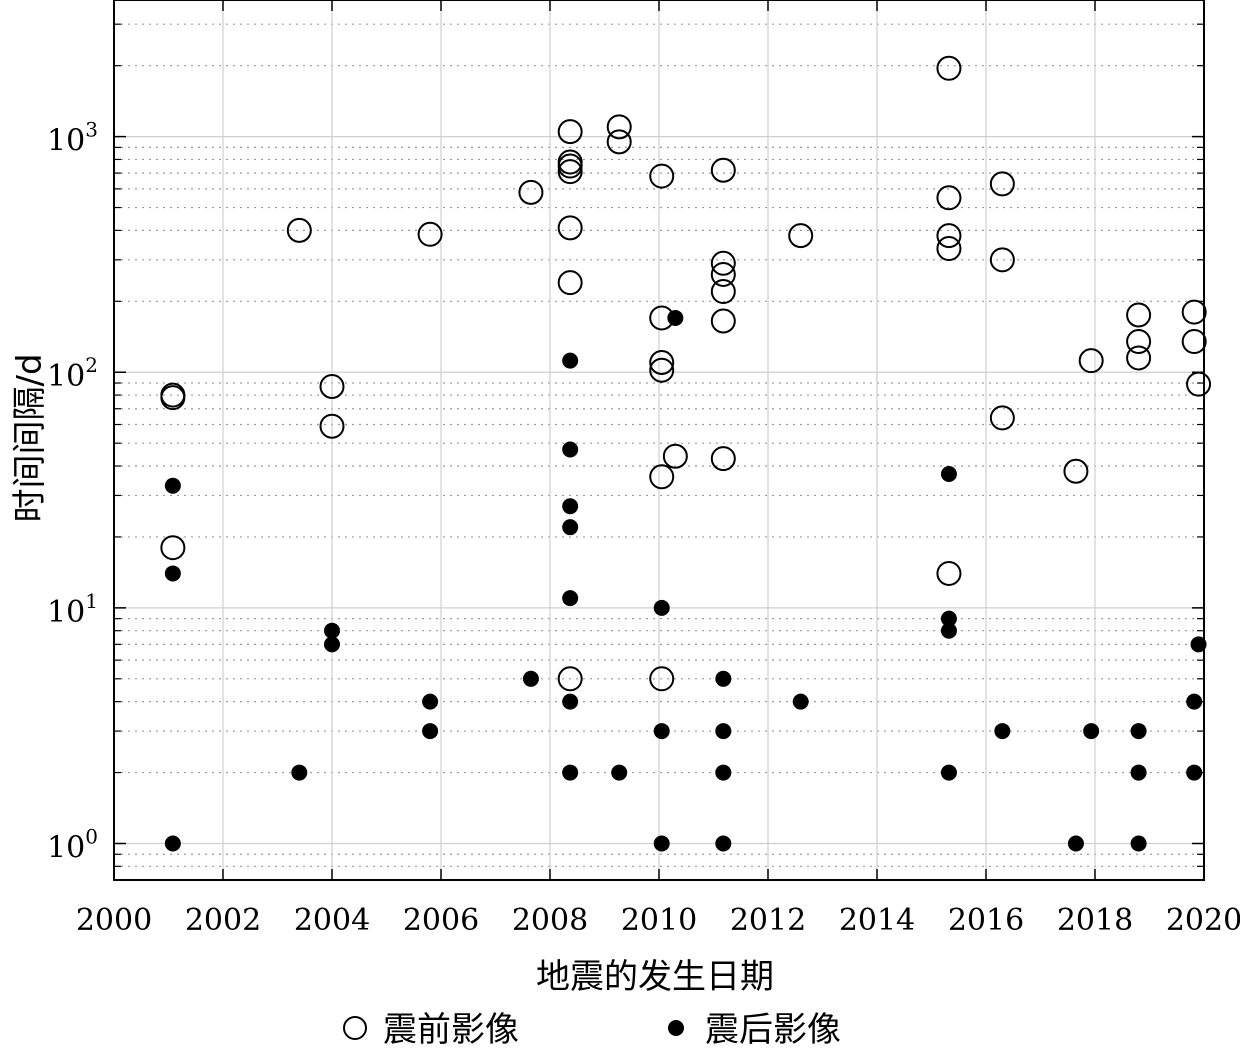  What do you see at coordinates (986, 920) in the screenshot?
I see `x-tick-label: 2016` at bounding box center [986, 920].